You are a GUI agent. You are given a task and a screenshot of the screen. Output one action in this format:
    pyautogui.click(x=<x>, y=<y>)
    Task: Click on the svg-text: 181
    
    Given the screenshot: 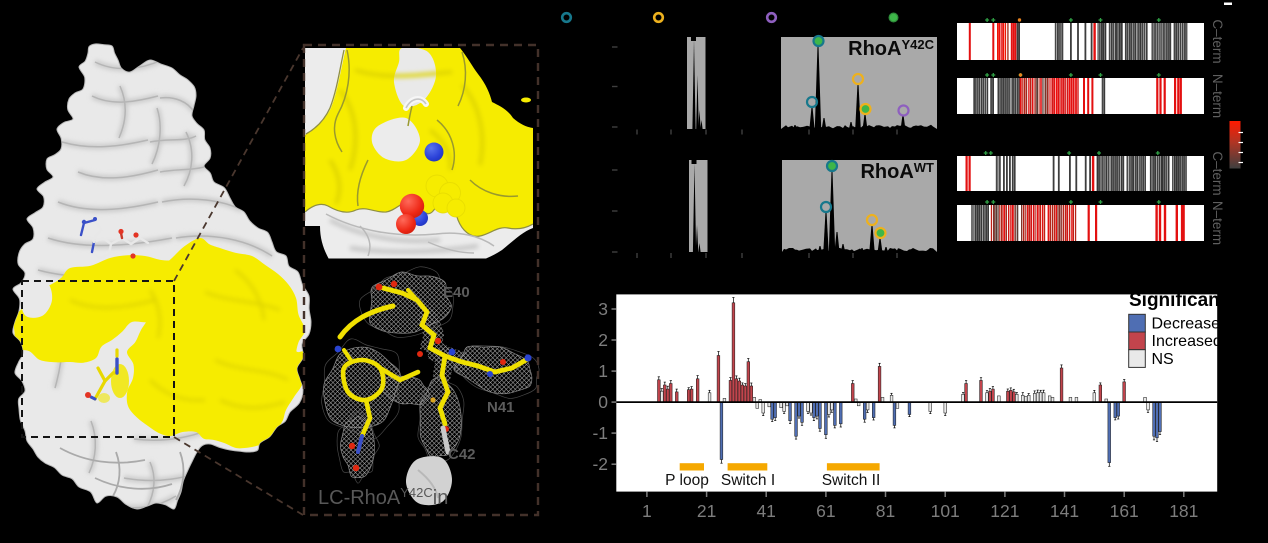 What is the action you would take?
    pyautogui.click(x=1183, y=511)
    